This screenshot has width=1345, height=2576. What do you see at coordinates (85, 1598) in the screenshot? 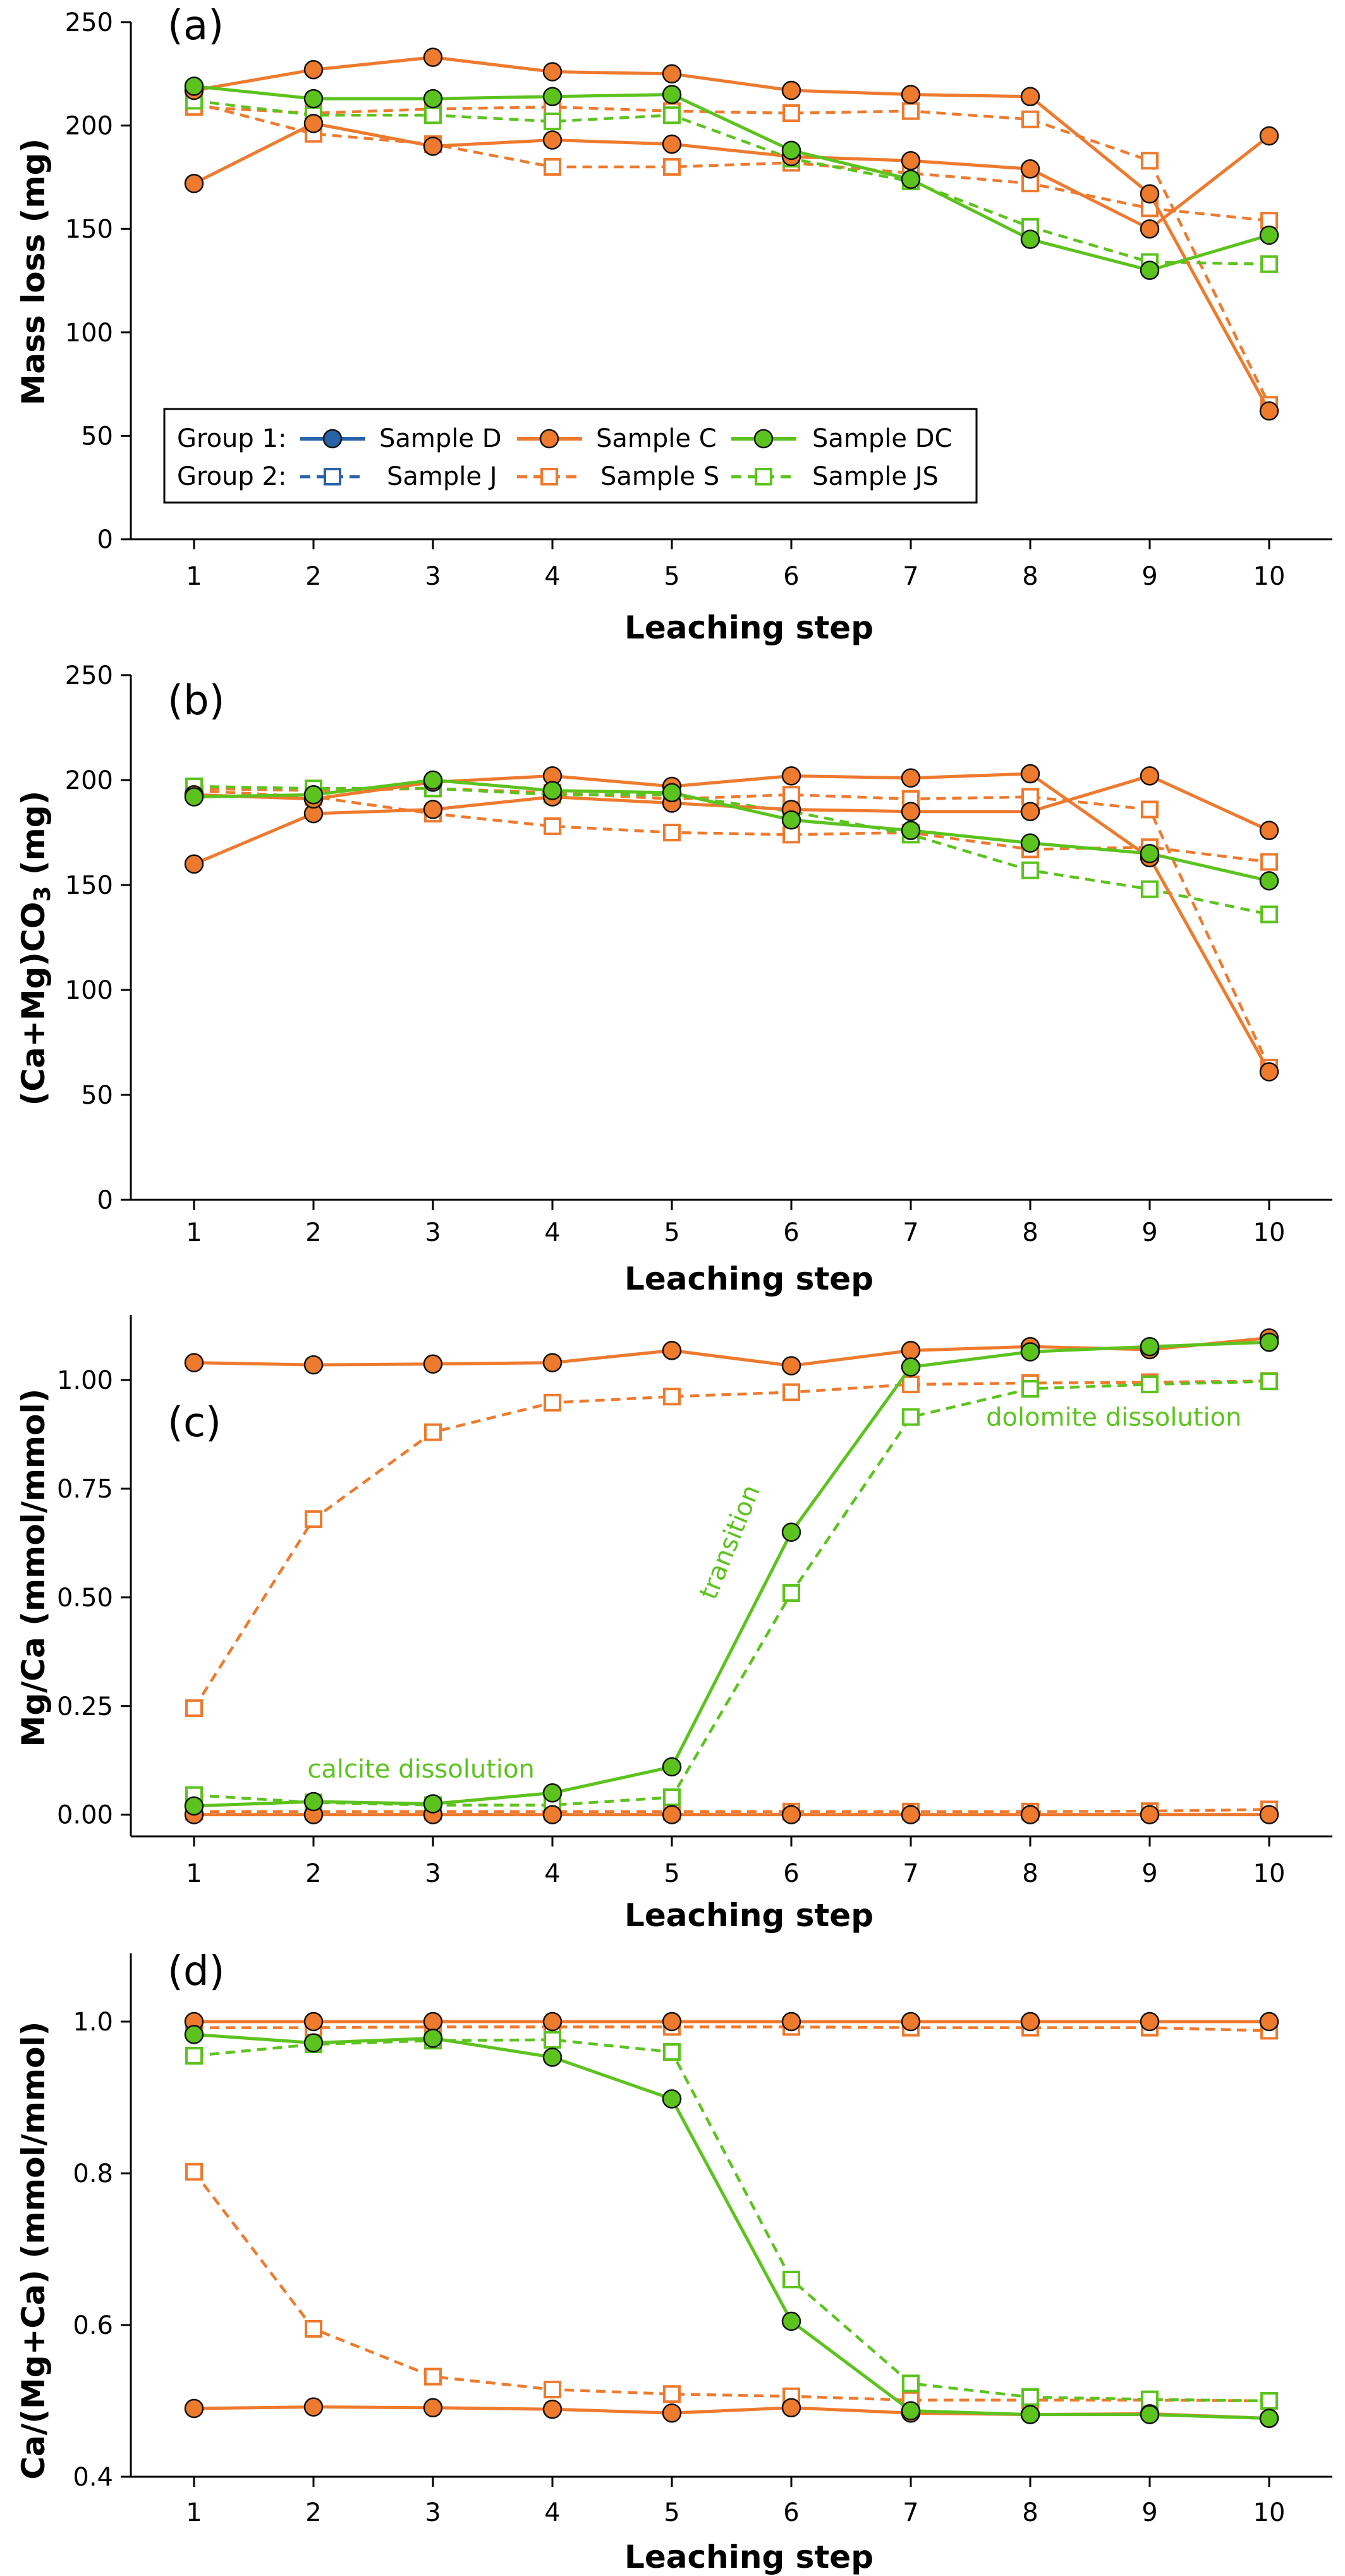
I see `y-tick-label: 0.50` at bounding box center [85, 1598].